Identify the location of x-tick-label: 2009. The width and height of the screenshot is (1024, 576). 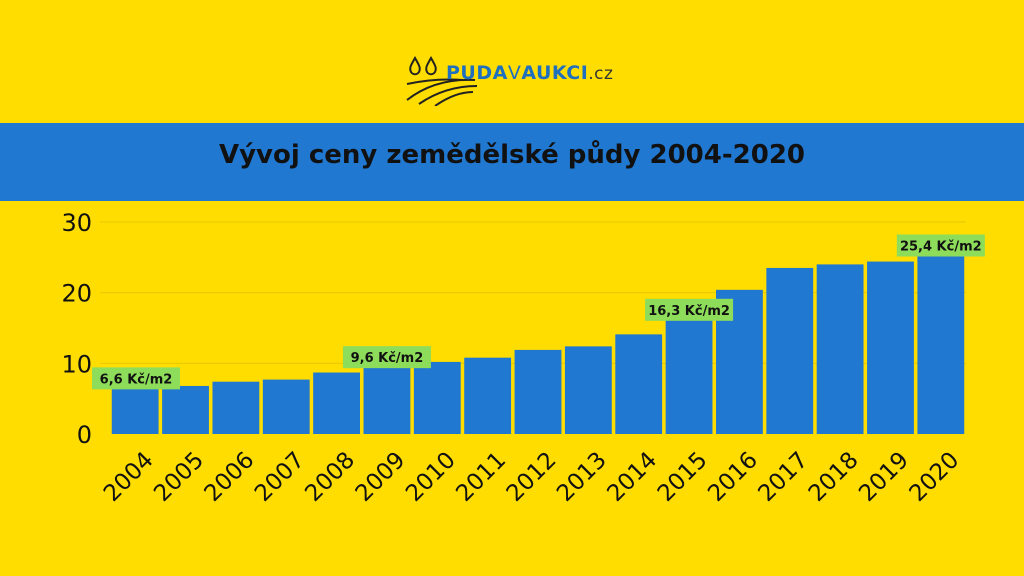
(381, 477).